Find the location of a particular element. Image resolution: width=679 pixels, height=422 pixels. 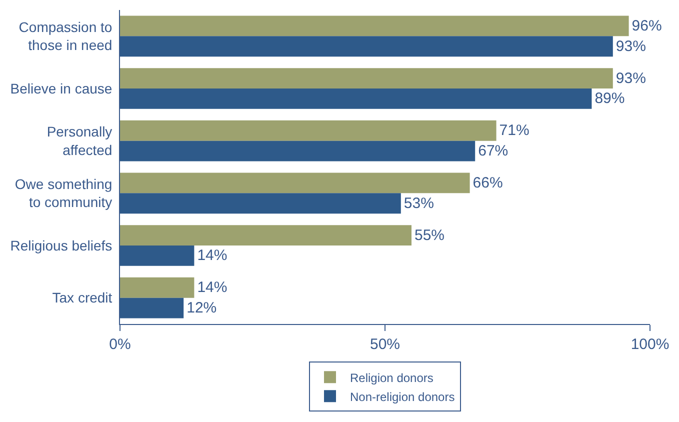

legend-label: Religion donors is located at coordinates (392, 377).